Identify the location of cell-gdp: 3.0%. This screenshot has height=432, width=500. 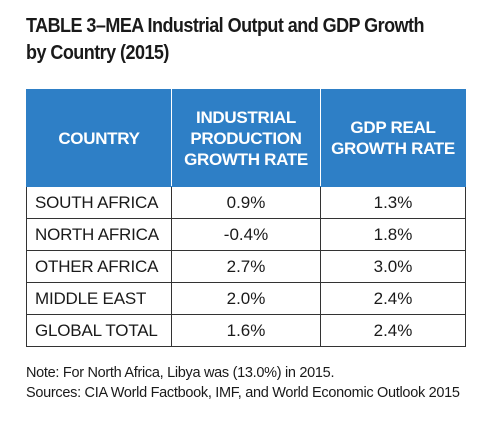
(393, 266).